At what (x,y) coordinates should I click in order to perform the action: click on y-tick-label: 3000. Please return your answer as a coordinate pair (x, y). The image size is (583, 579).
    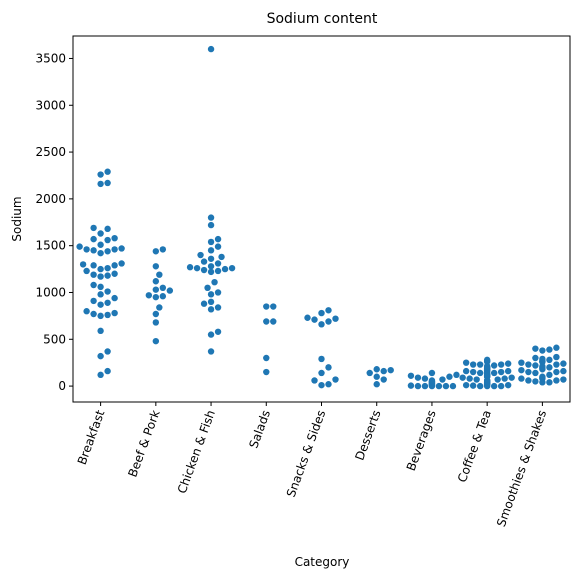
    Looking at the image, I should click on (50, 105).